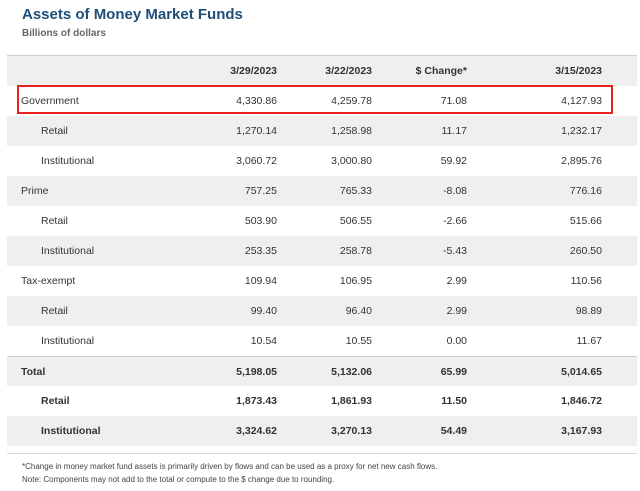  Describe the element at coordinates (322, 311) in the screenshot. I see `table-row-tax-exempt-retail: Retail 99.40 96.40 2.99 98.89` at that location.